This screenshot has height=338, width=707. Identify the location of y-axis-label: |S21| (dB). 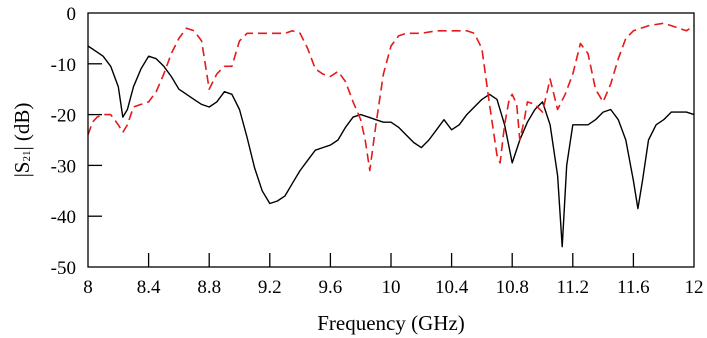
(22, 140).